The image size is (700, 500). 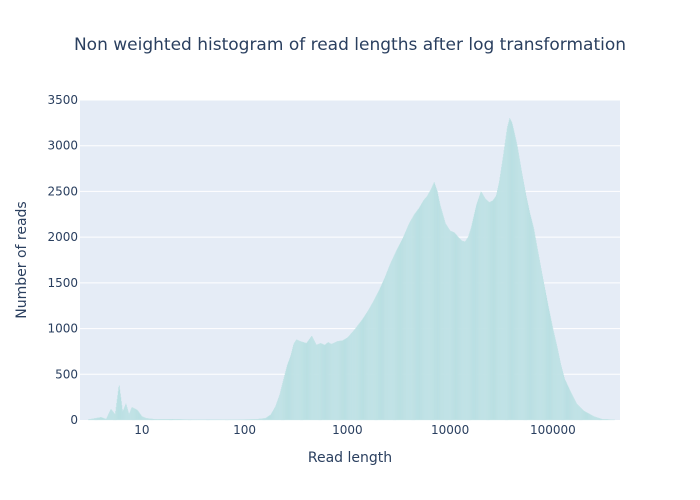 What do you see at coordinates (347, 430) in the screenshot?
I see `x-tick-label: 1000` at bounding box center [347, 430].